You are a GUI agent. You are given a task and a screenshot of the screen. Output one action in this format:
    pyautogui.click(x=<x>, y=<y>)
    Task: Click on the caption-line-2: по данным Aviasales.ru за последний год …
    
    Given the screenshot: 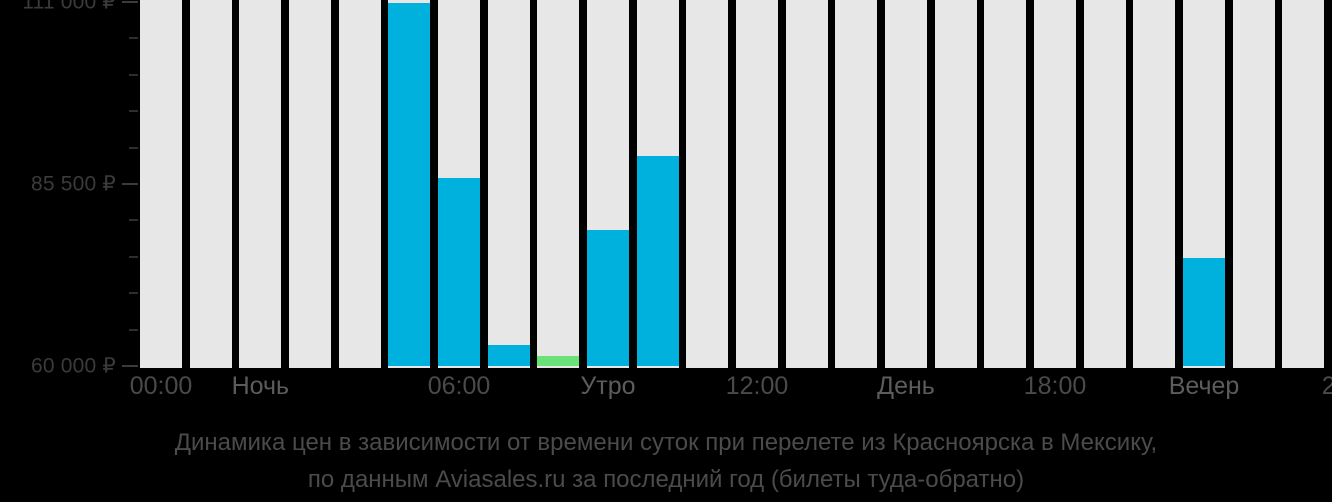 What is the action you would take?
    pyautogui.click(x=666, y=479)
    